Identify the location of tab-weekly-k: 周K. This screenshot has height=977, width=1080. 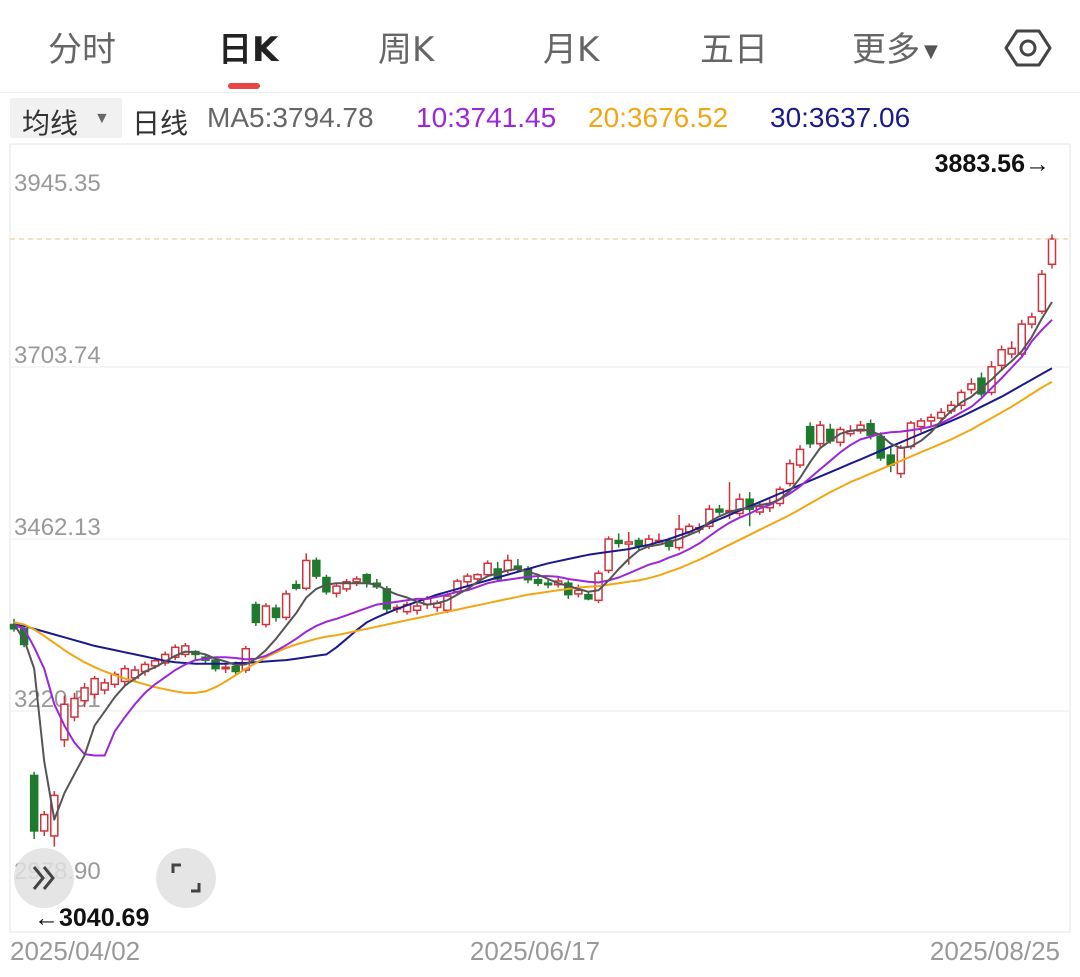
(406, 50).